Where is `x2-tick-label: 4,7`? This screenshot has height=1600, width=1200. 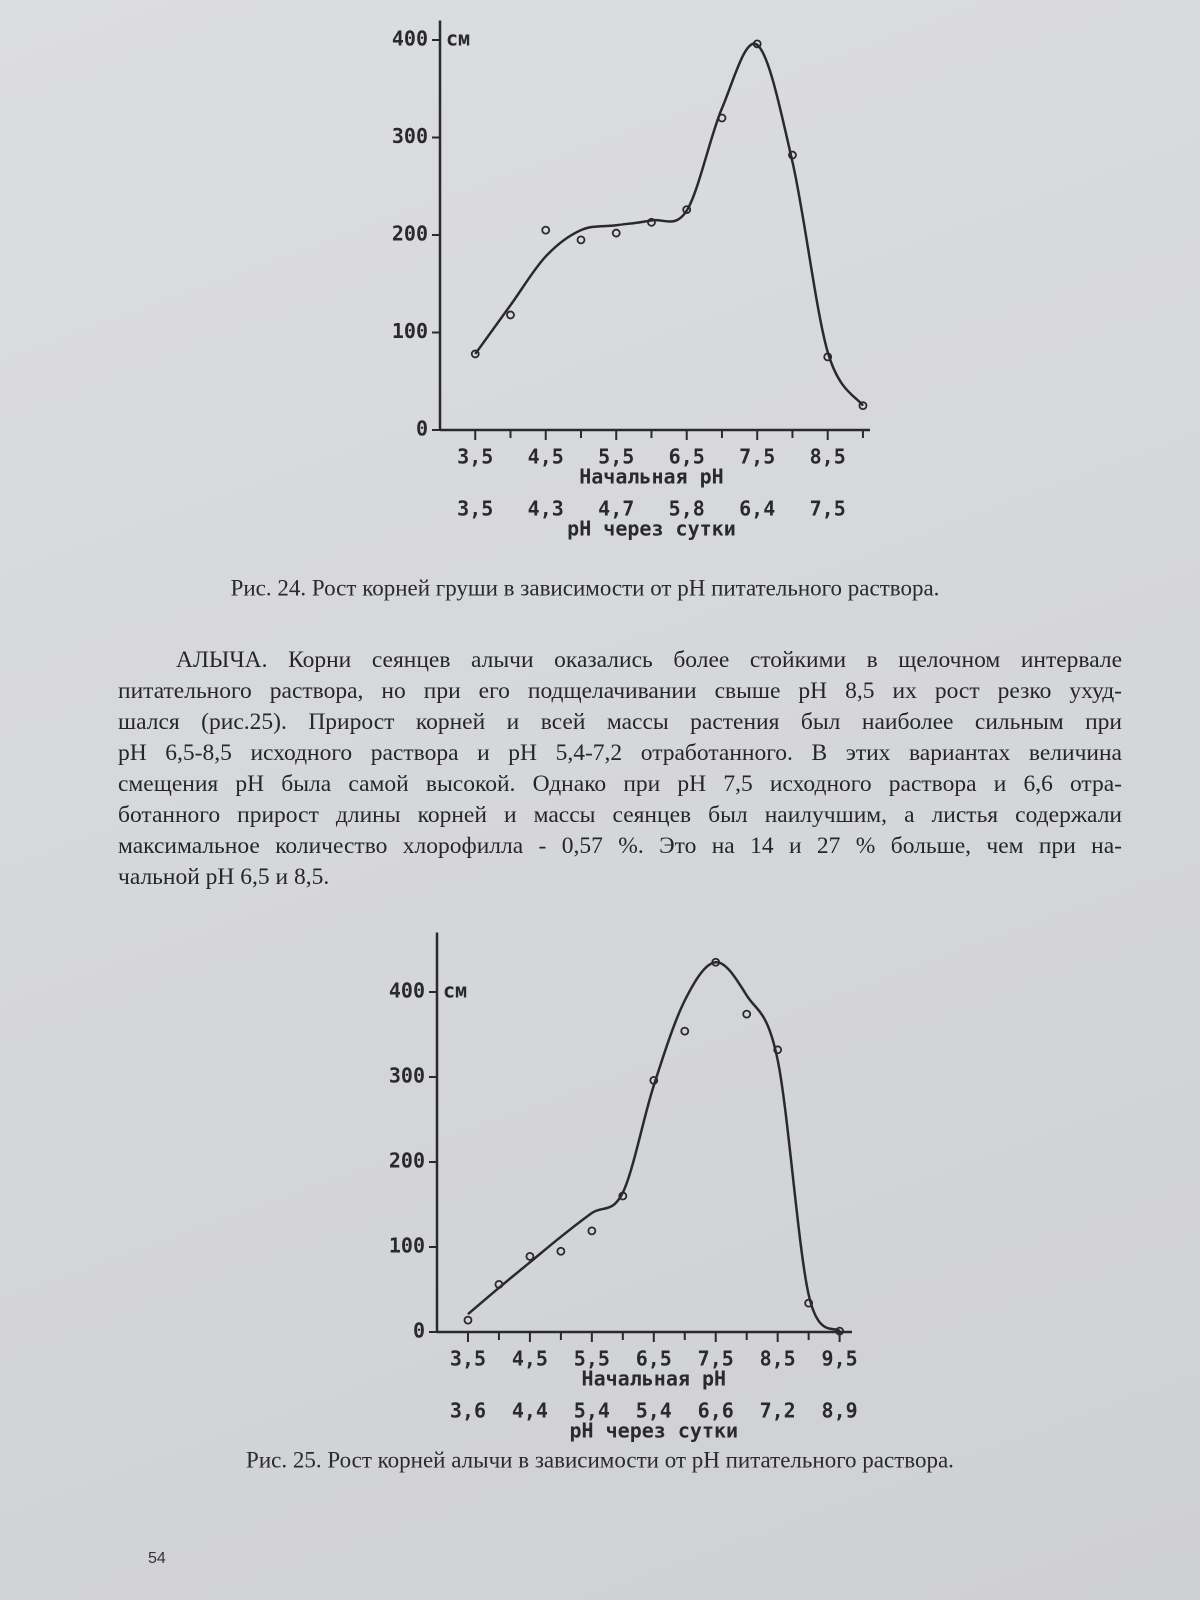 x2-tick-label: 4,7 is located at coordinates (616, 509).